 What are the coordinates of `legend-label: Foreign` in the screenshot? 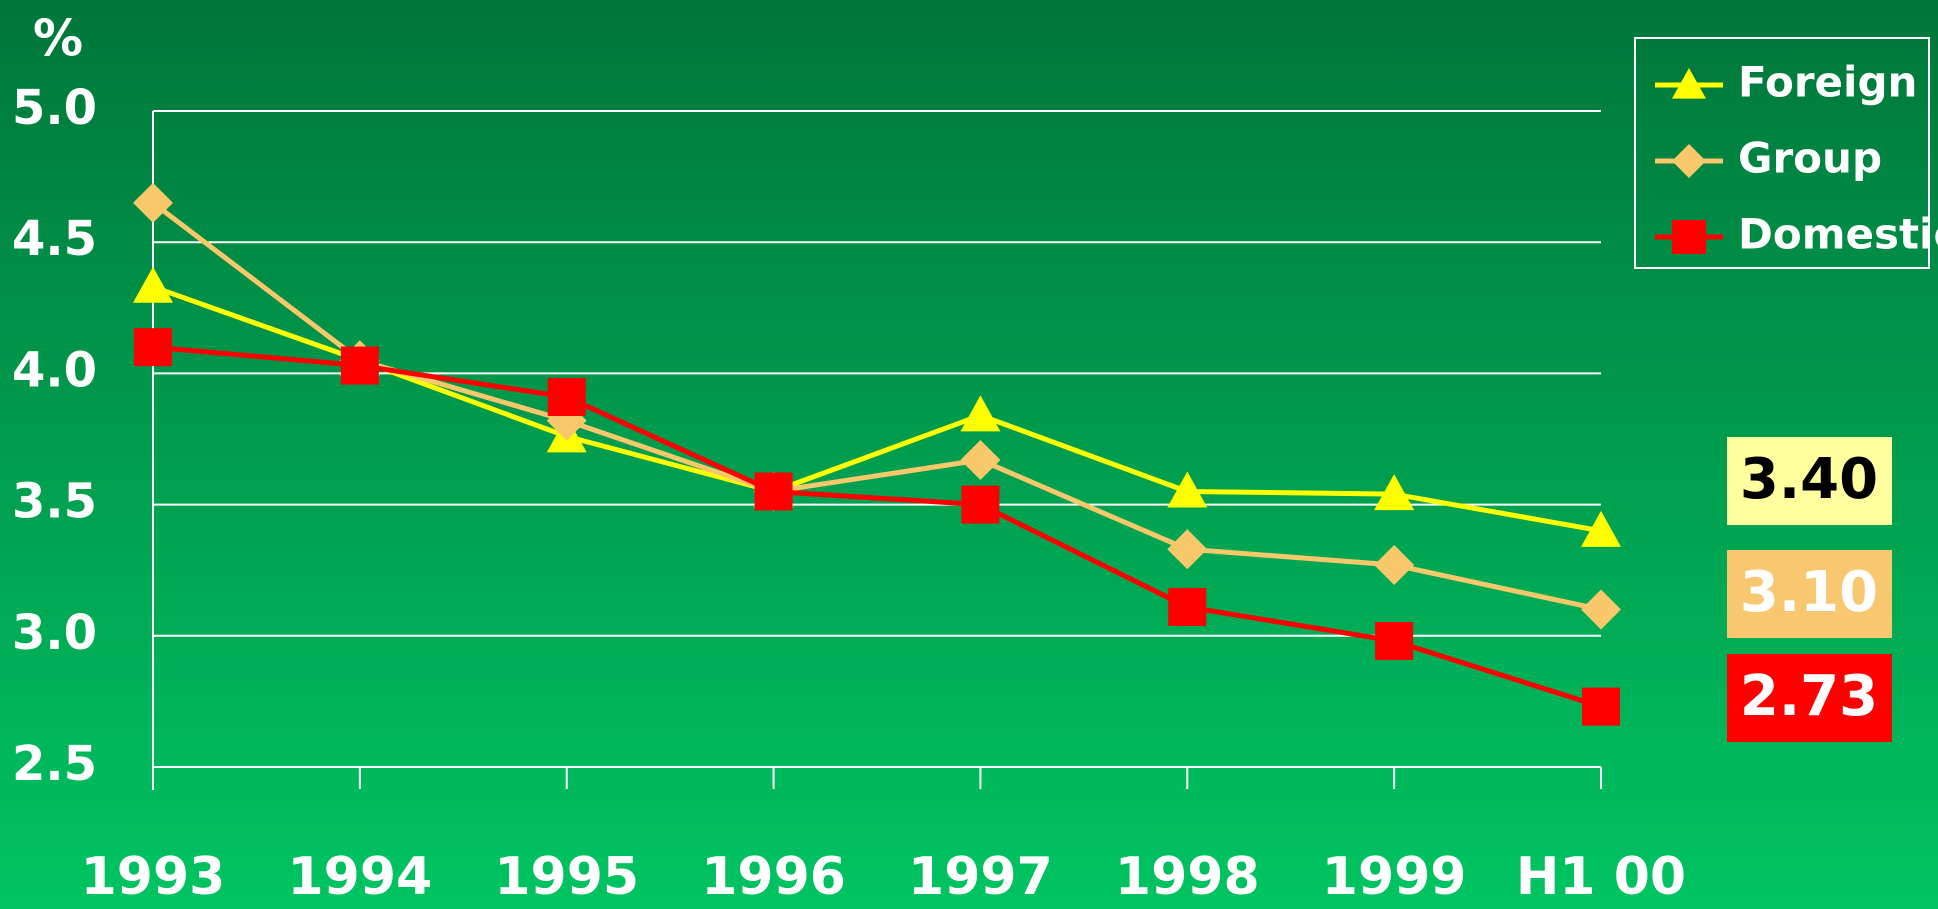 It's located at (1827, 82).